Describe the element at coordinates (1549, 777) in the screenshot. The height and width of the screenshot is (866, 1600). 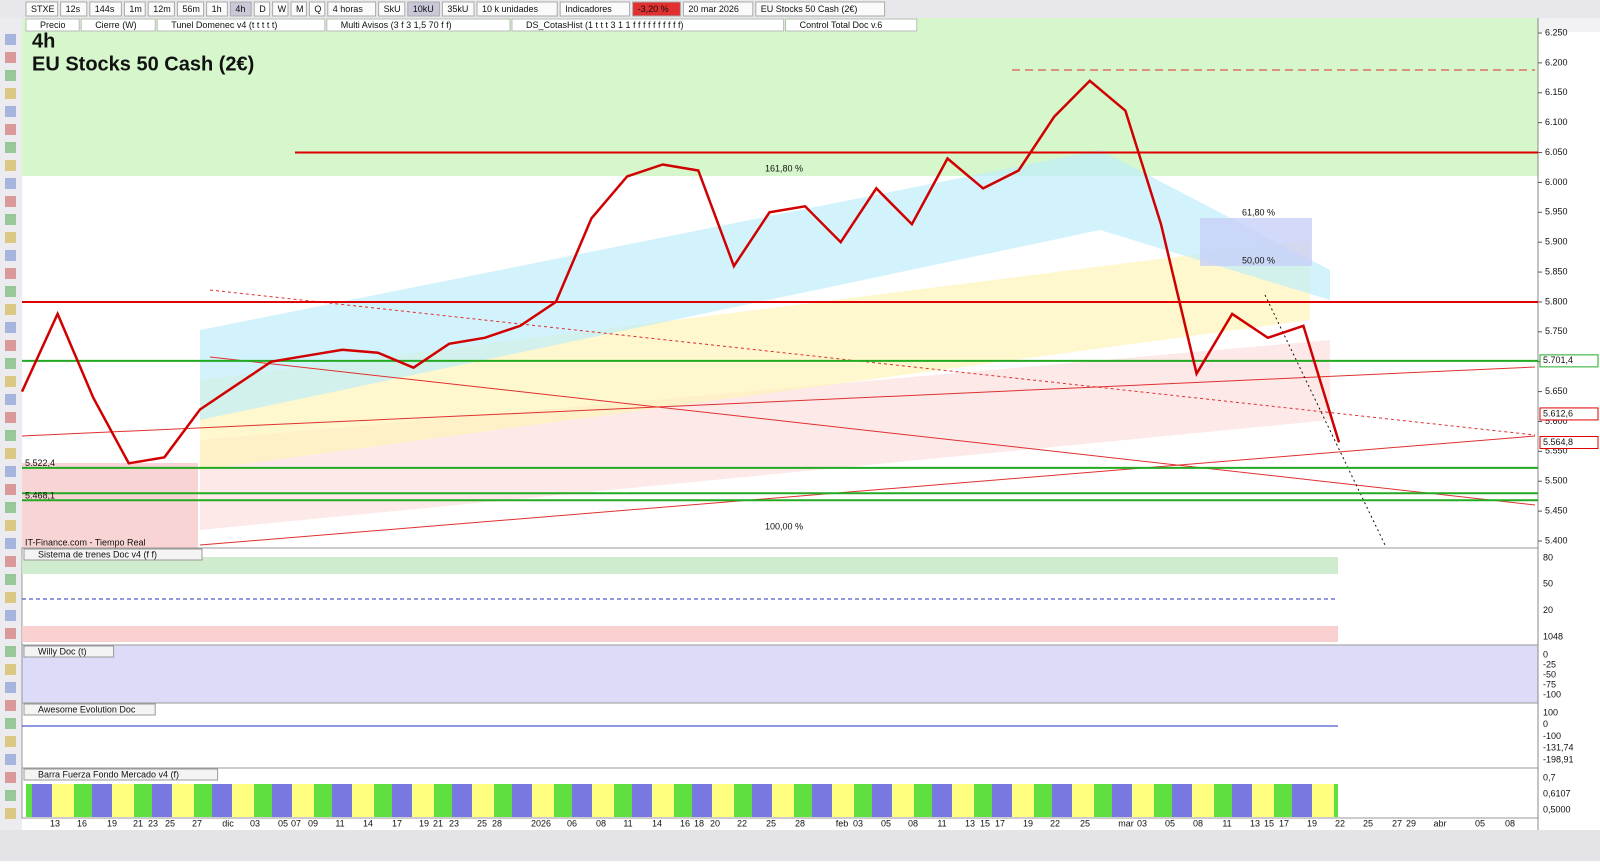
I see `panel-axis-label: 0,7` at that location.